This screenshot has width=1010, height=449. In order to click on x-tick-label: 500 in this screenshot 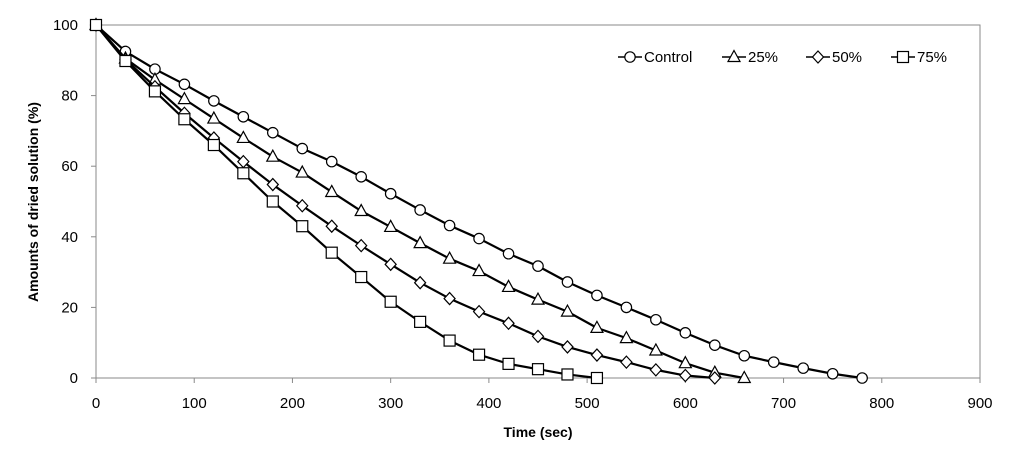, I will do `click(587, 403)`.